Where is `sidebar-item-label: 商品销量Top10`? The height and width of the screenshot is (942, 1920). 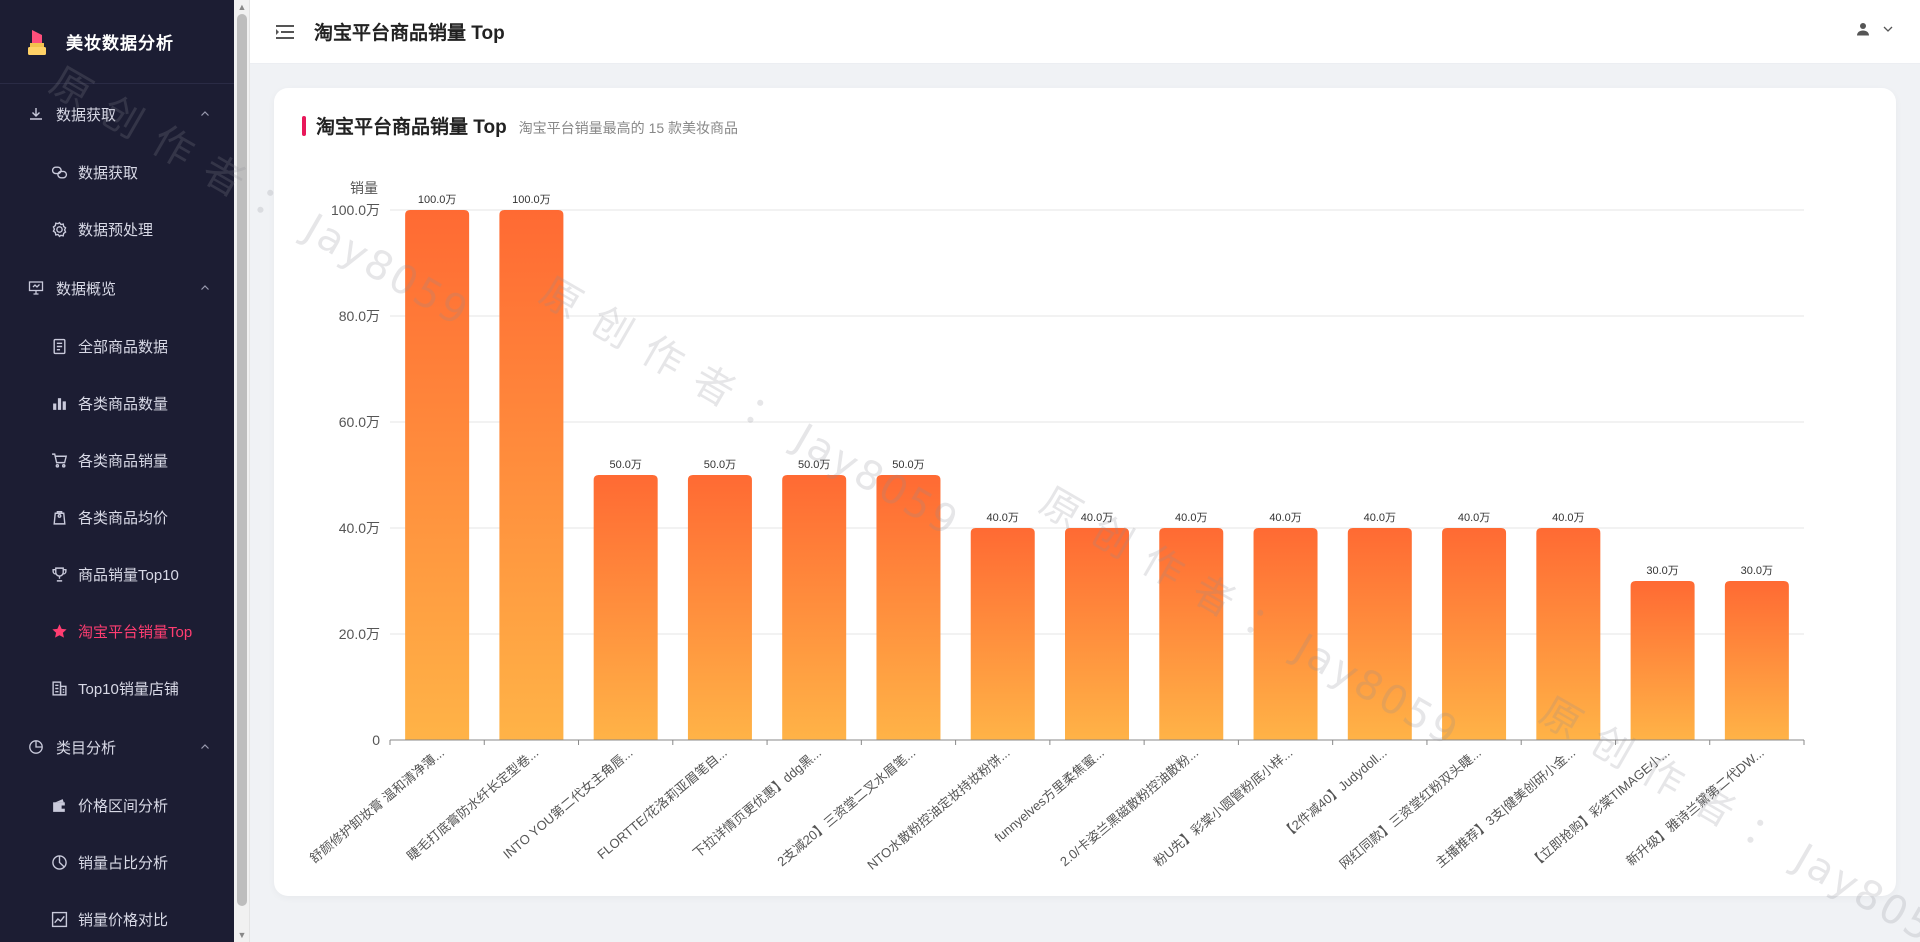
sidebar-item-label: 商品销量Top10 is located at coordinates (128, 575).